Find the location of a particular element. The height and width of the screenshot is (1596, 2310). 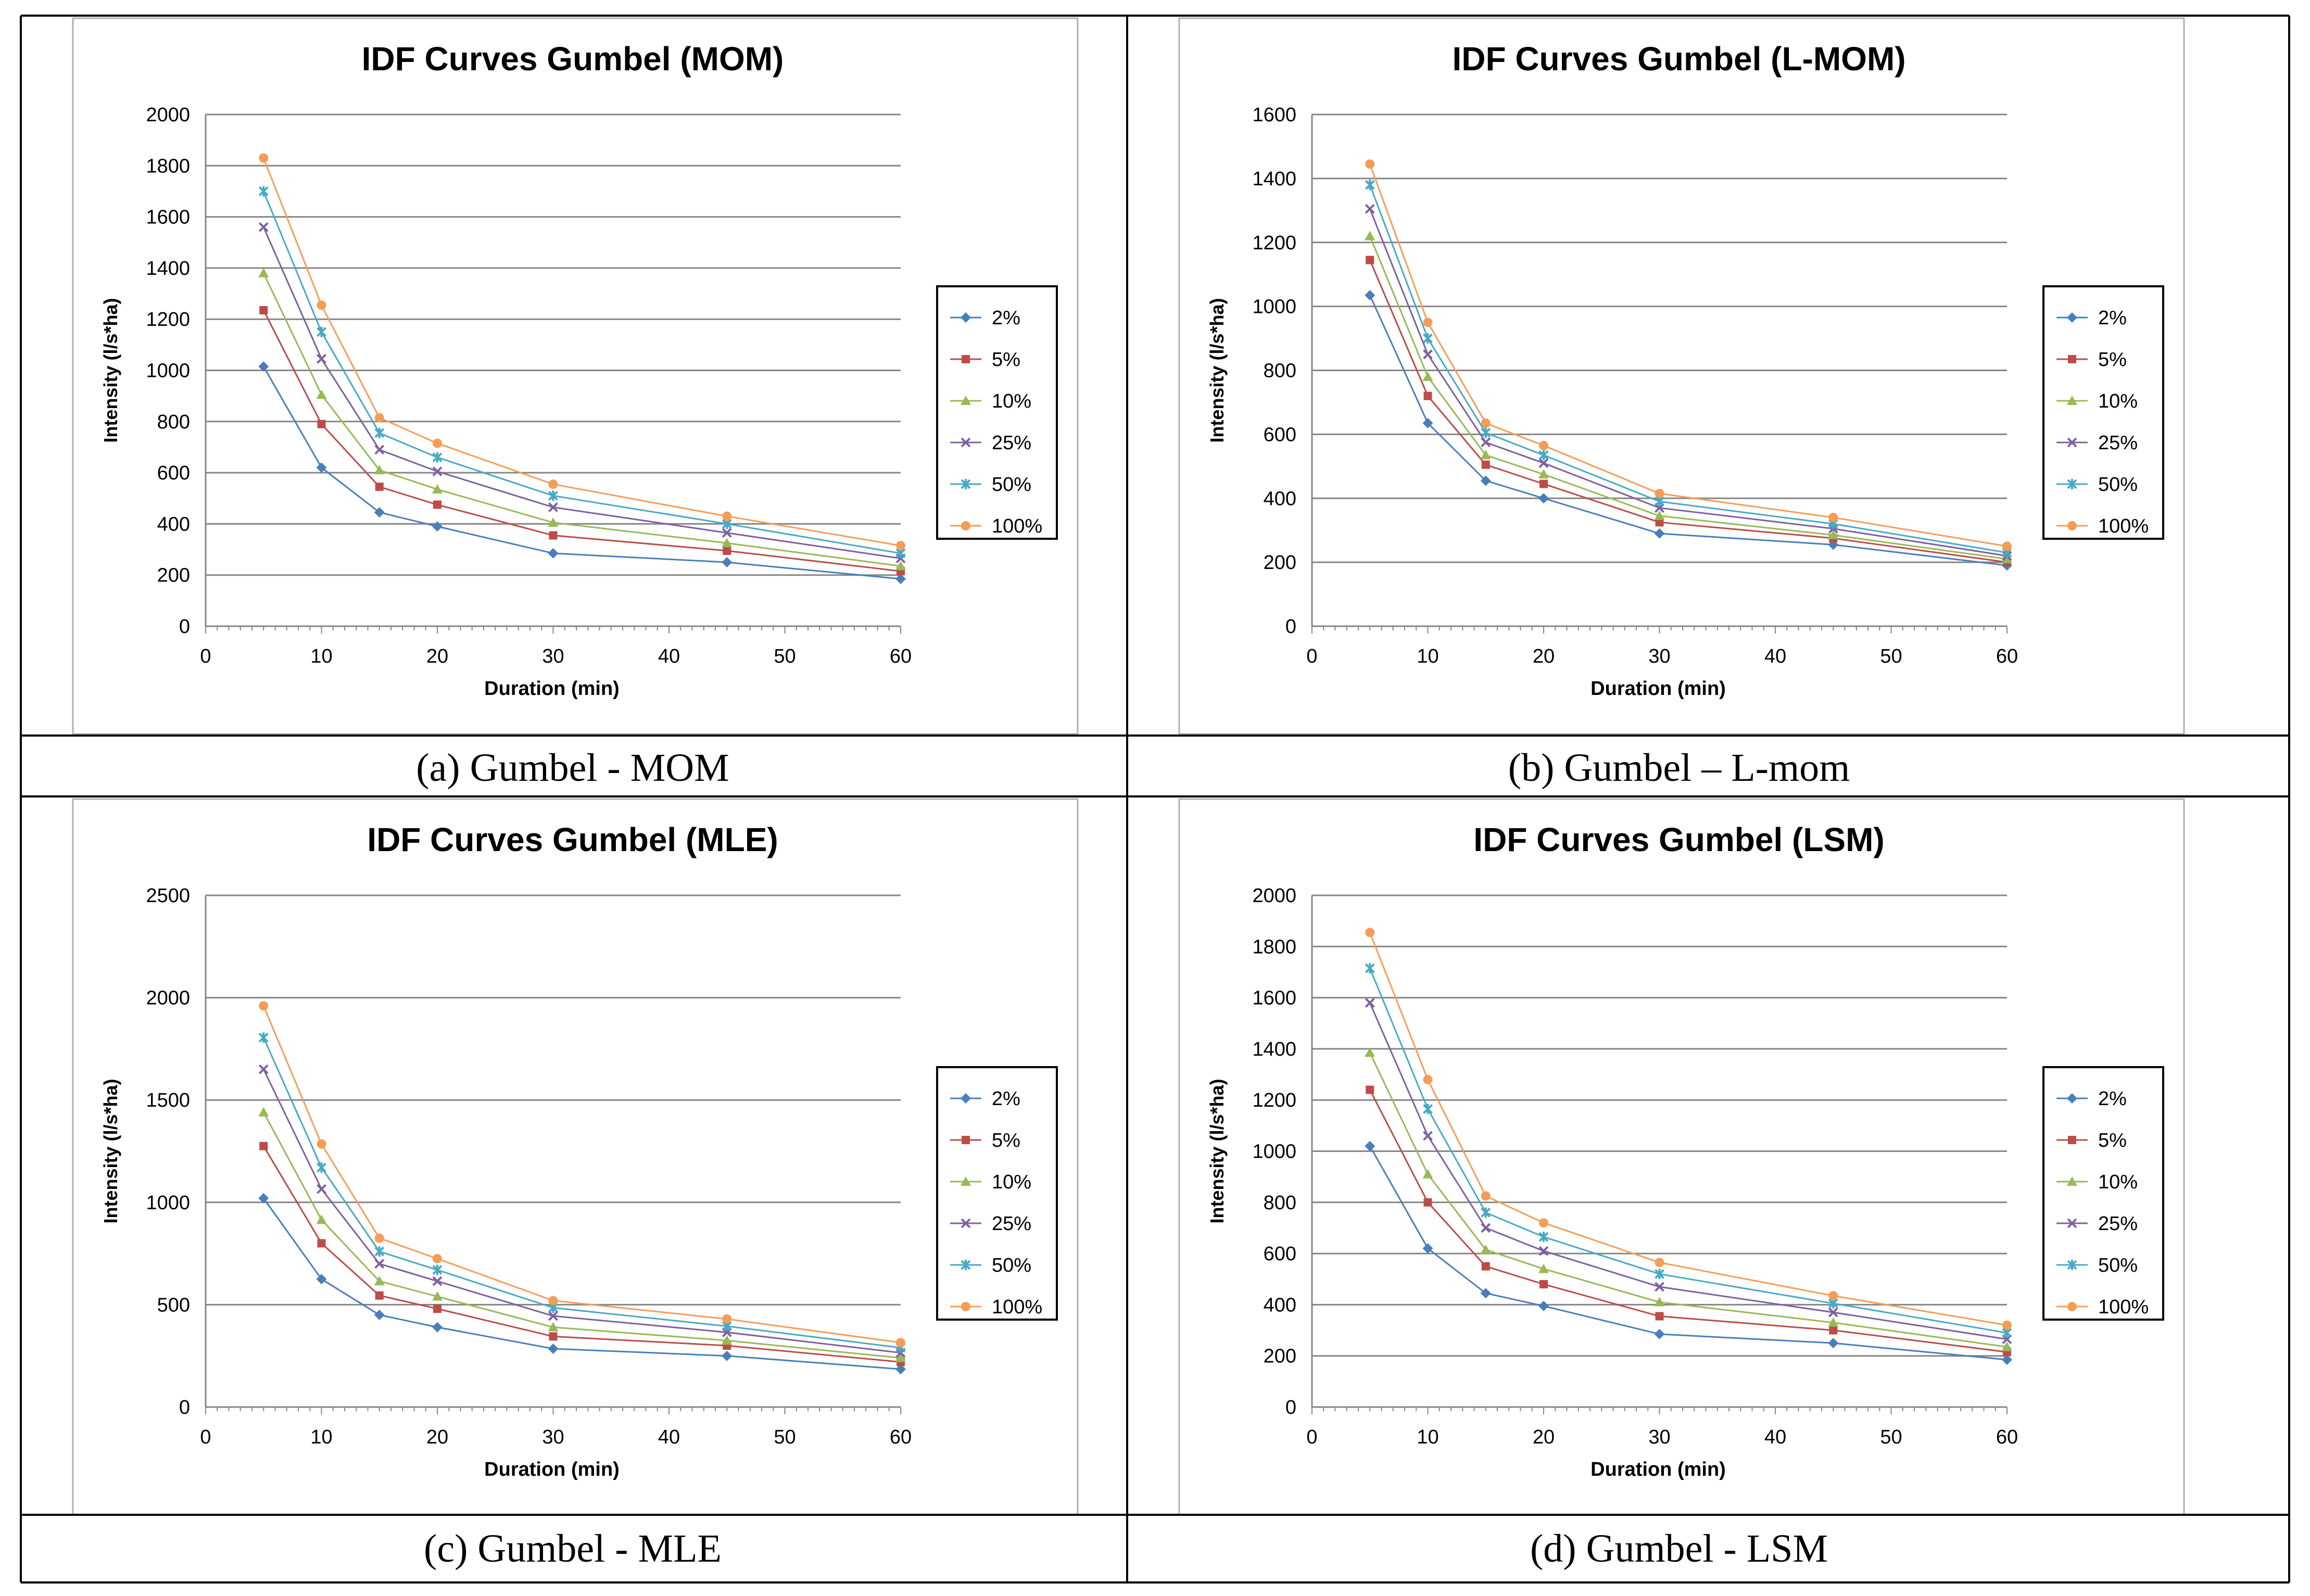

legend-label: 25% is located at coordinates (1011, 443).